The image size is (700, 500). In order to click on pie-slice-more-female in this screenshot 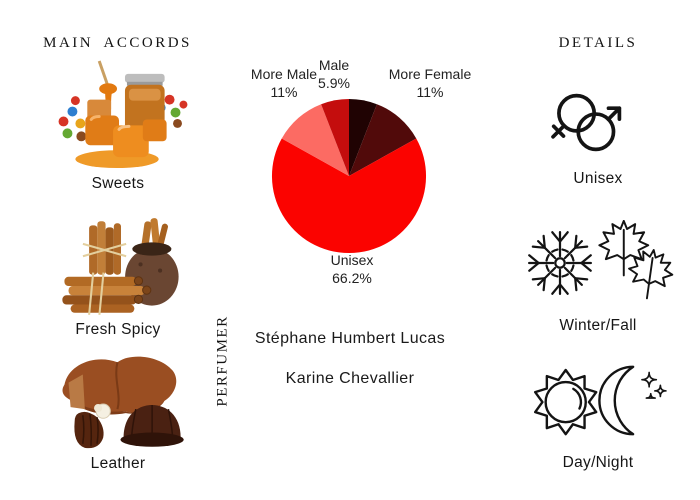, I will do `click(383, 140)`.